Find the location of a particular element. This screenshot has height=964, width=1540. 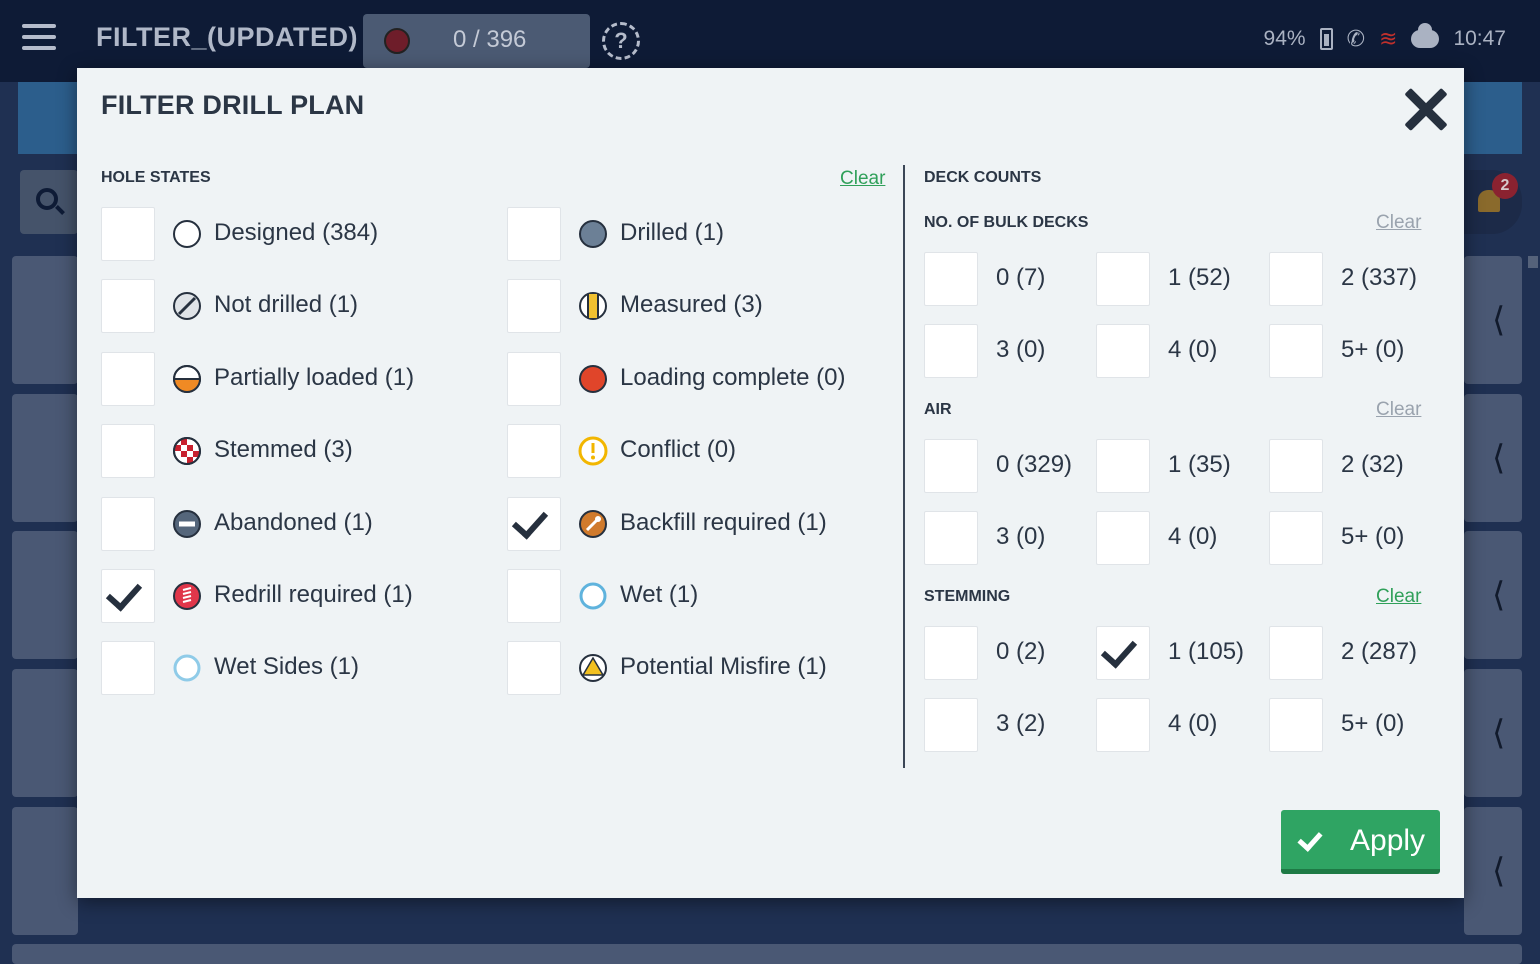

label-not-drilled: Not drilled (1) is located at coordinates (286, 304).